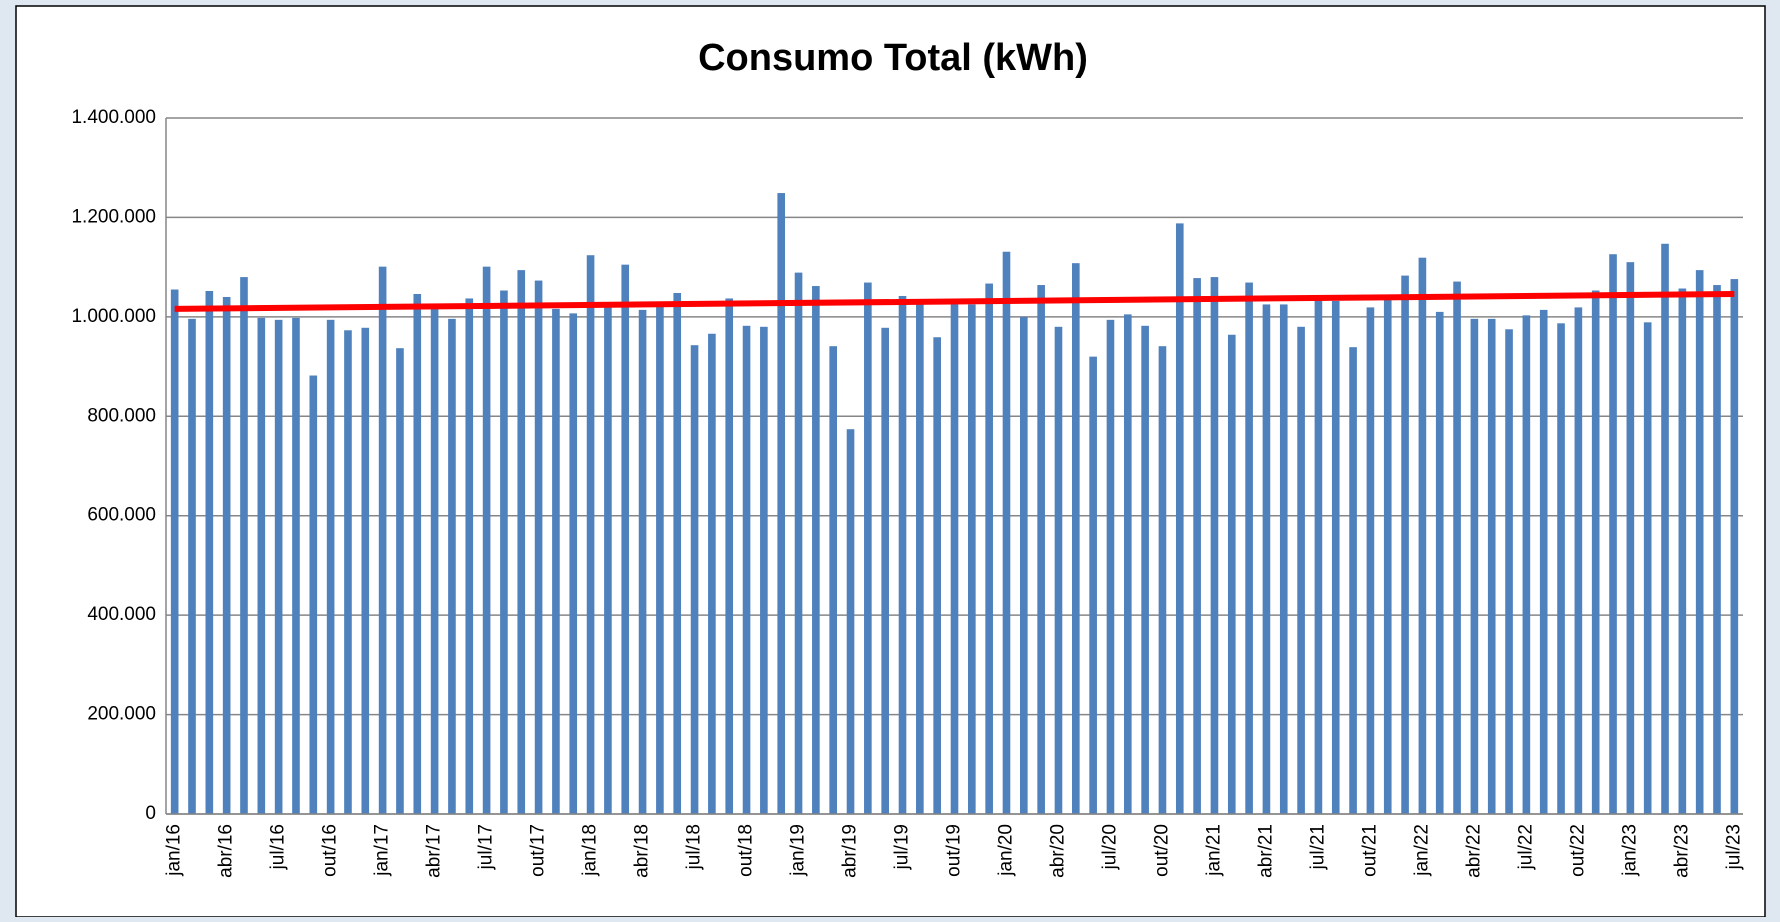 The height and width of the screenshot is (922, 1780). What do you see at coordinates (1057, 851) in the screenshot?
I see `x-tick-label: abr/20` at bounding box center [1057, 851].